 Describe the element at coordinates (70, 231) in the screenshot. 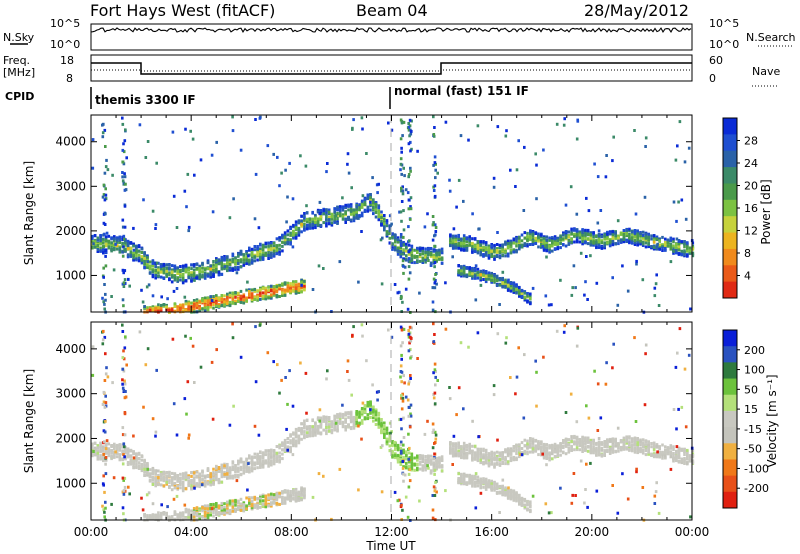

I see `y-tick-label: 2000` at that location.